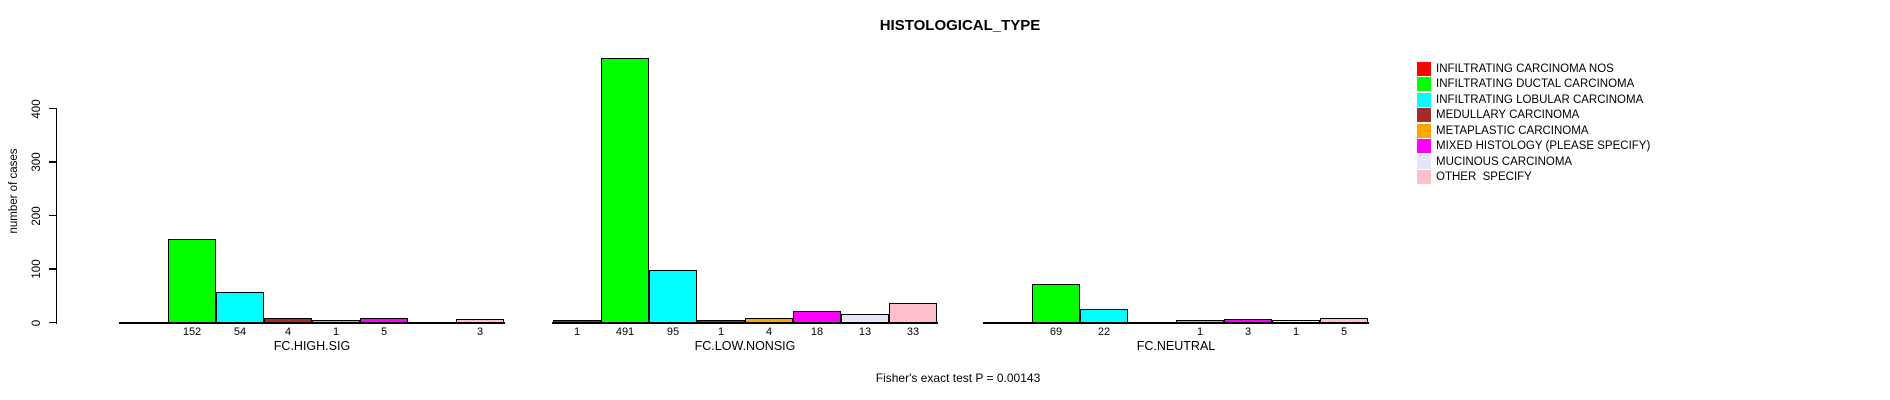 This screenshot has height=400, width=1890. Describe the element at coordinates (37, 215) in the screenshot. I see `y-tick-label: 200` at that location.